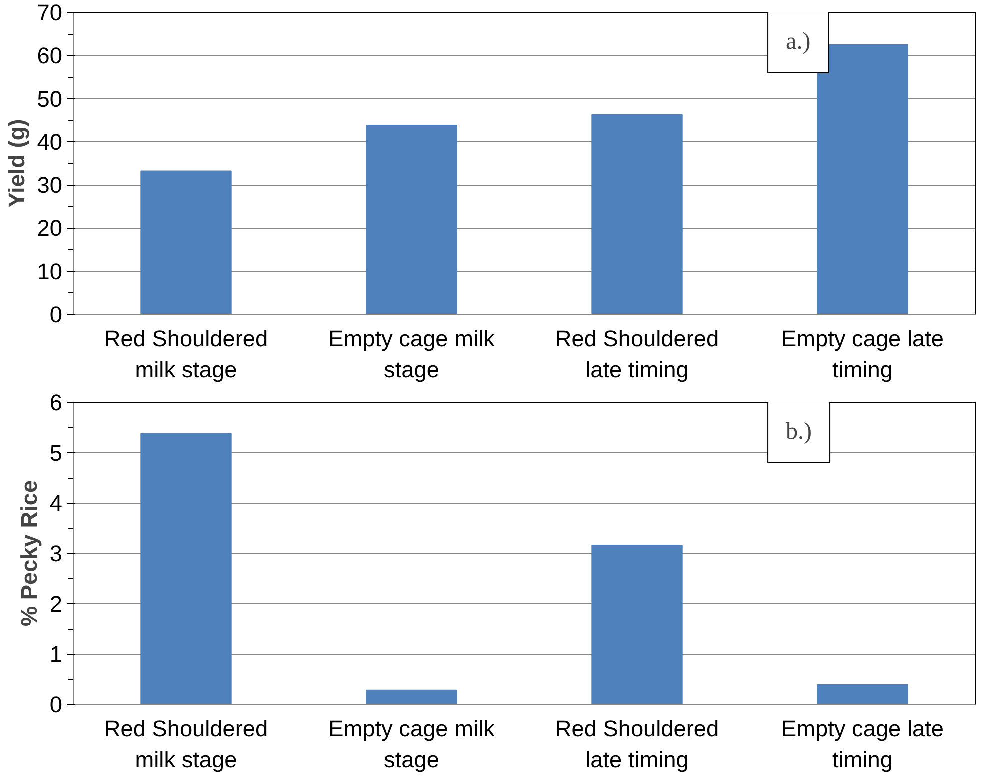 This screenshot has width=1000, height=778. What do you see at coordinates (56, 503) in the screenshot?
I see `y-tick-label: 4` at bounding box center [56, 503].